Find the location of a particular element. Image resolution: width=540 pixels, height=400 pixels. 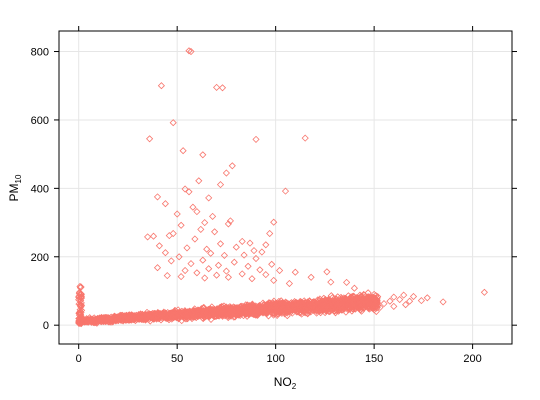

x-axis-title: NO2 is located at coordinates (285, 383).